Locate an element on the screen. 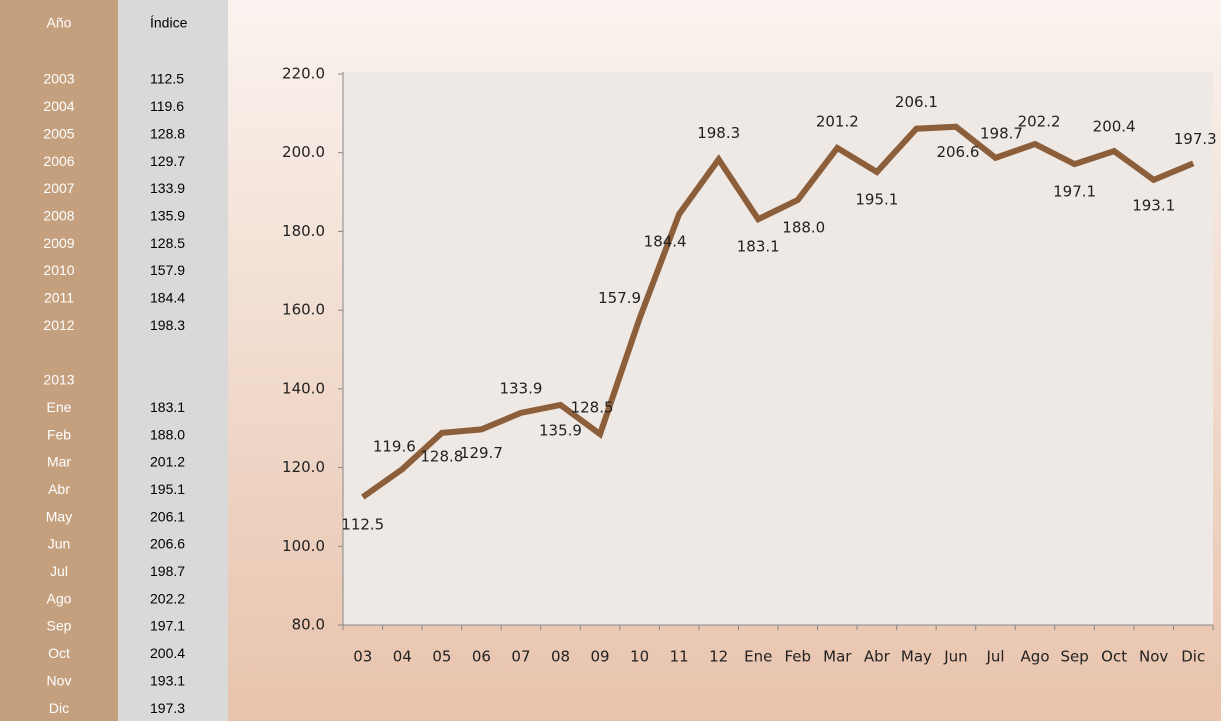 The image size is (1221, 721). data-label: 183.1 is located at coordinates (758, 247).